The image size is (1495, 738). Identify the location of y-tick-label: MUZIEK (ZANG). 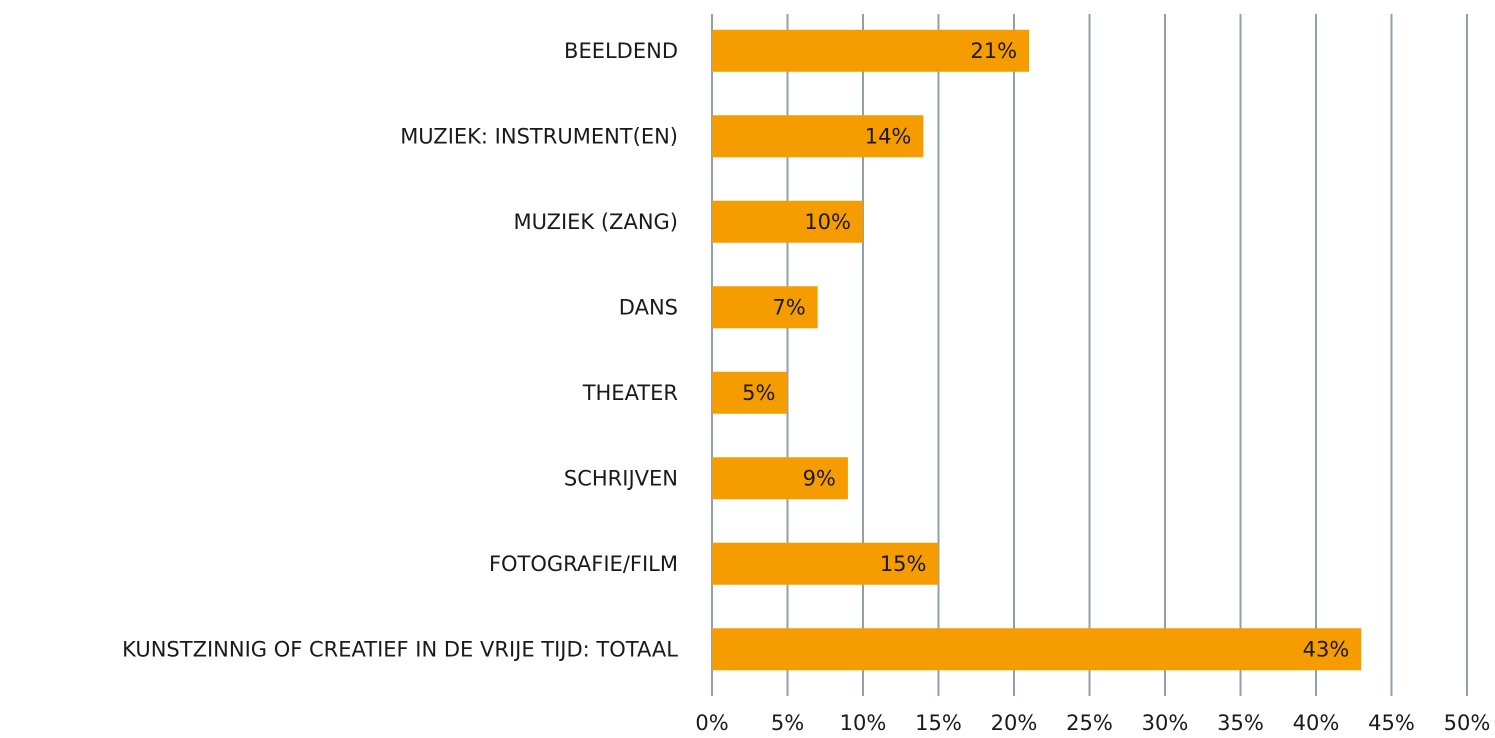
(595, 222).